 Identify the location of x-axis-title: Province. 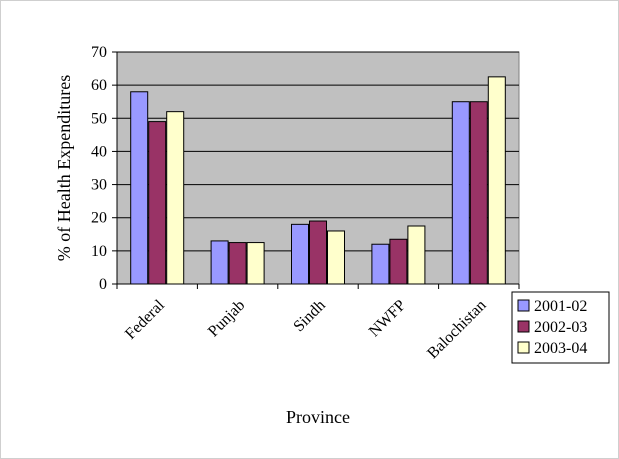
(318, 417).